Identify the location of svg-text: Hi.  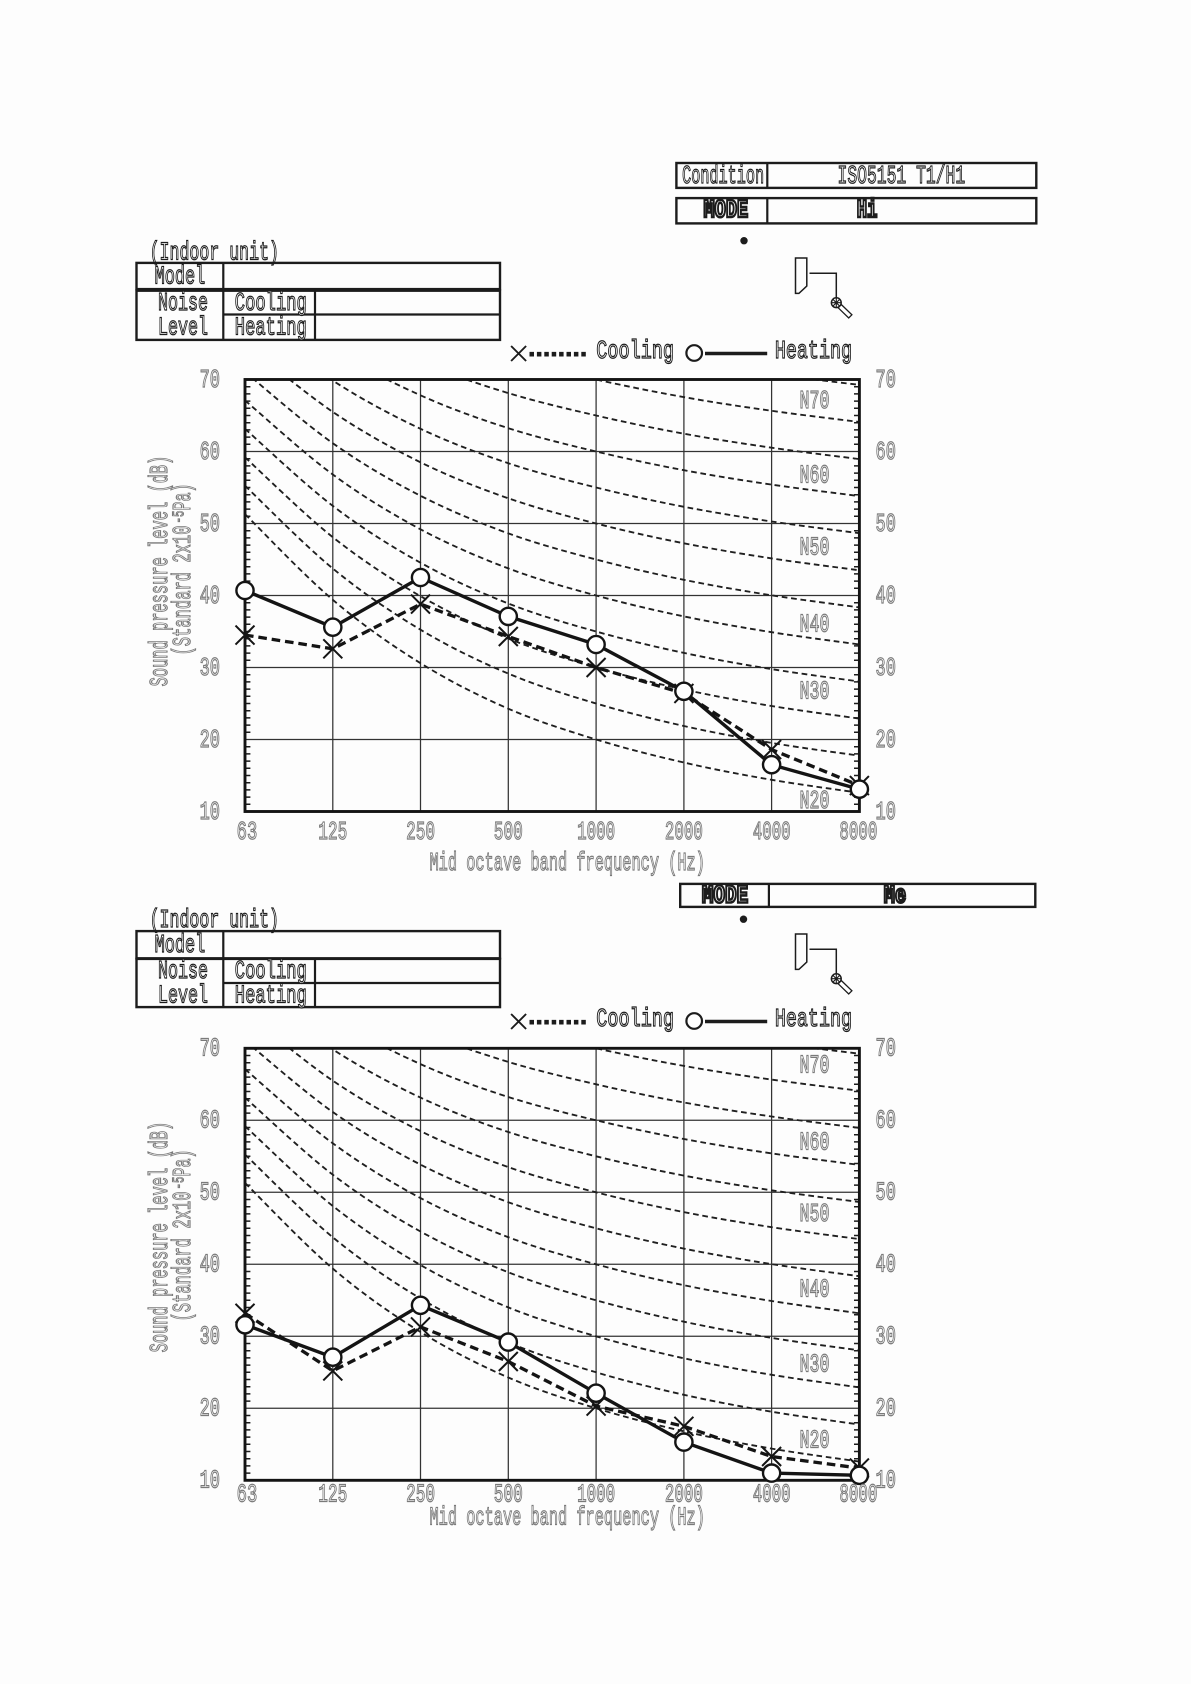
(867, 210).